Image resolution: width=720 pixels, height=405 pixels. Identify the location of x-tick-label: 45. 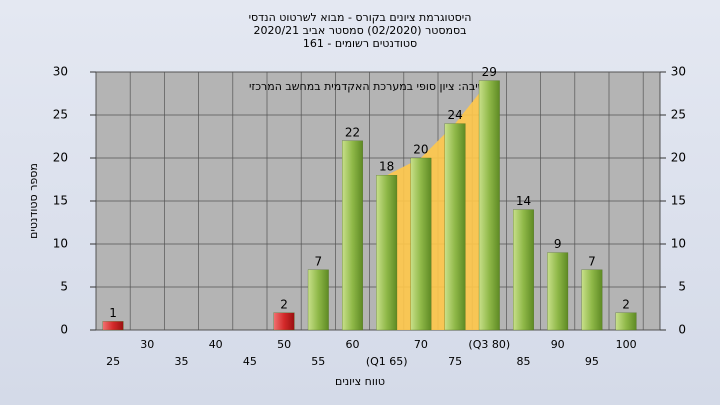
(250, 361).